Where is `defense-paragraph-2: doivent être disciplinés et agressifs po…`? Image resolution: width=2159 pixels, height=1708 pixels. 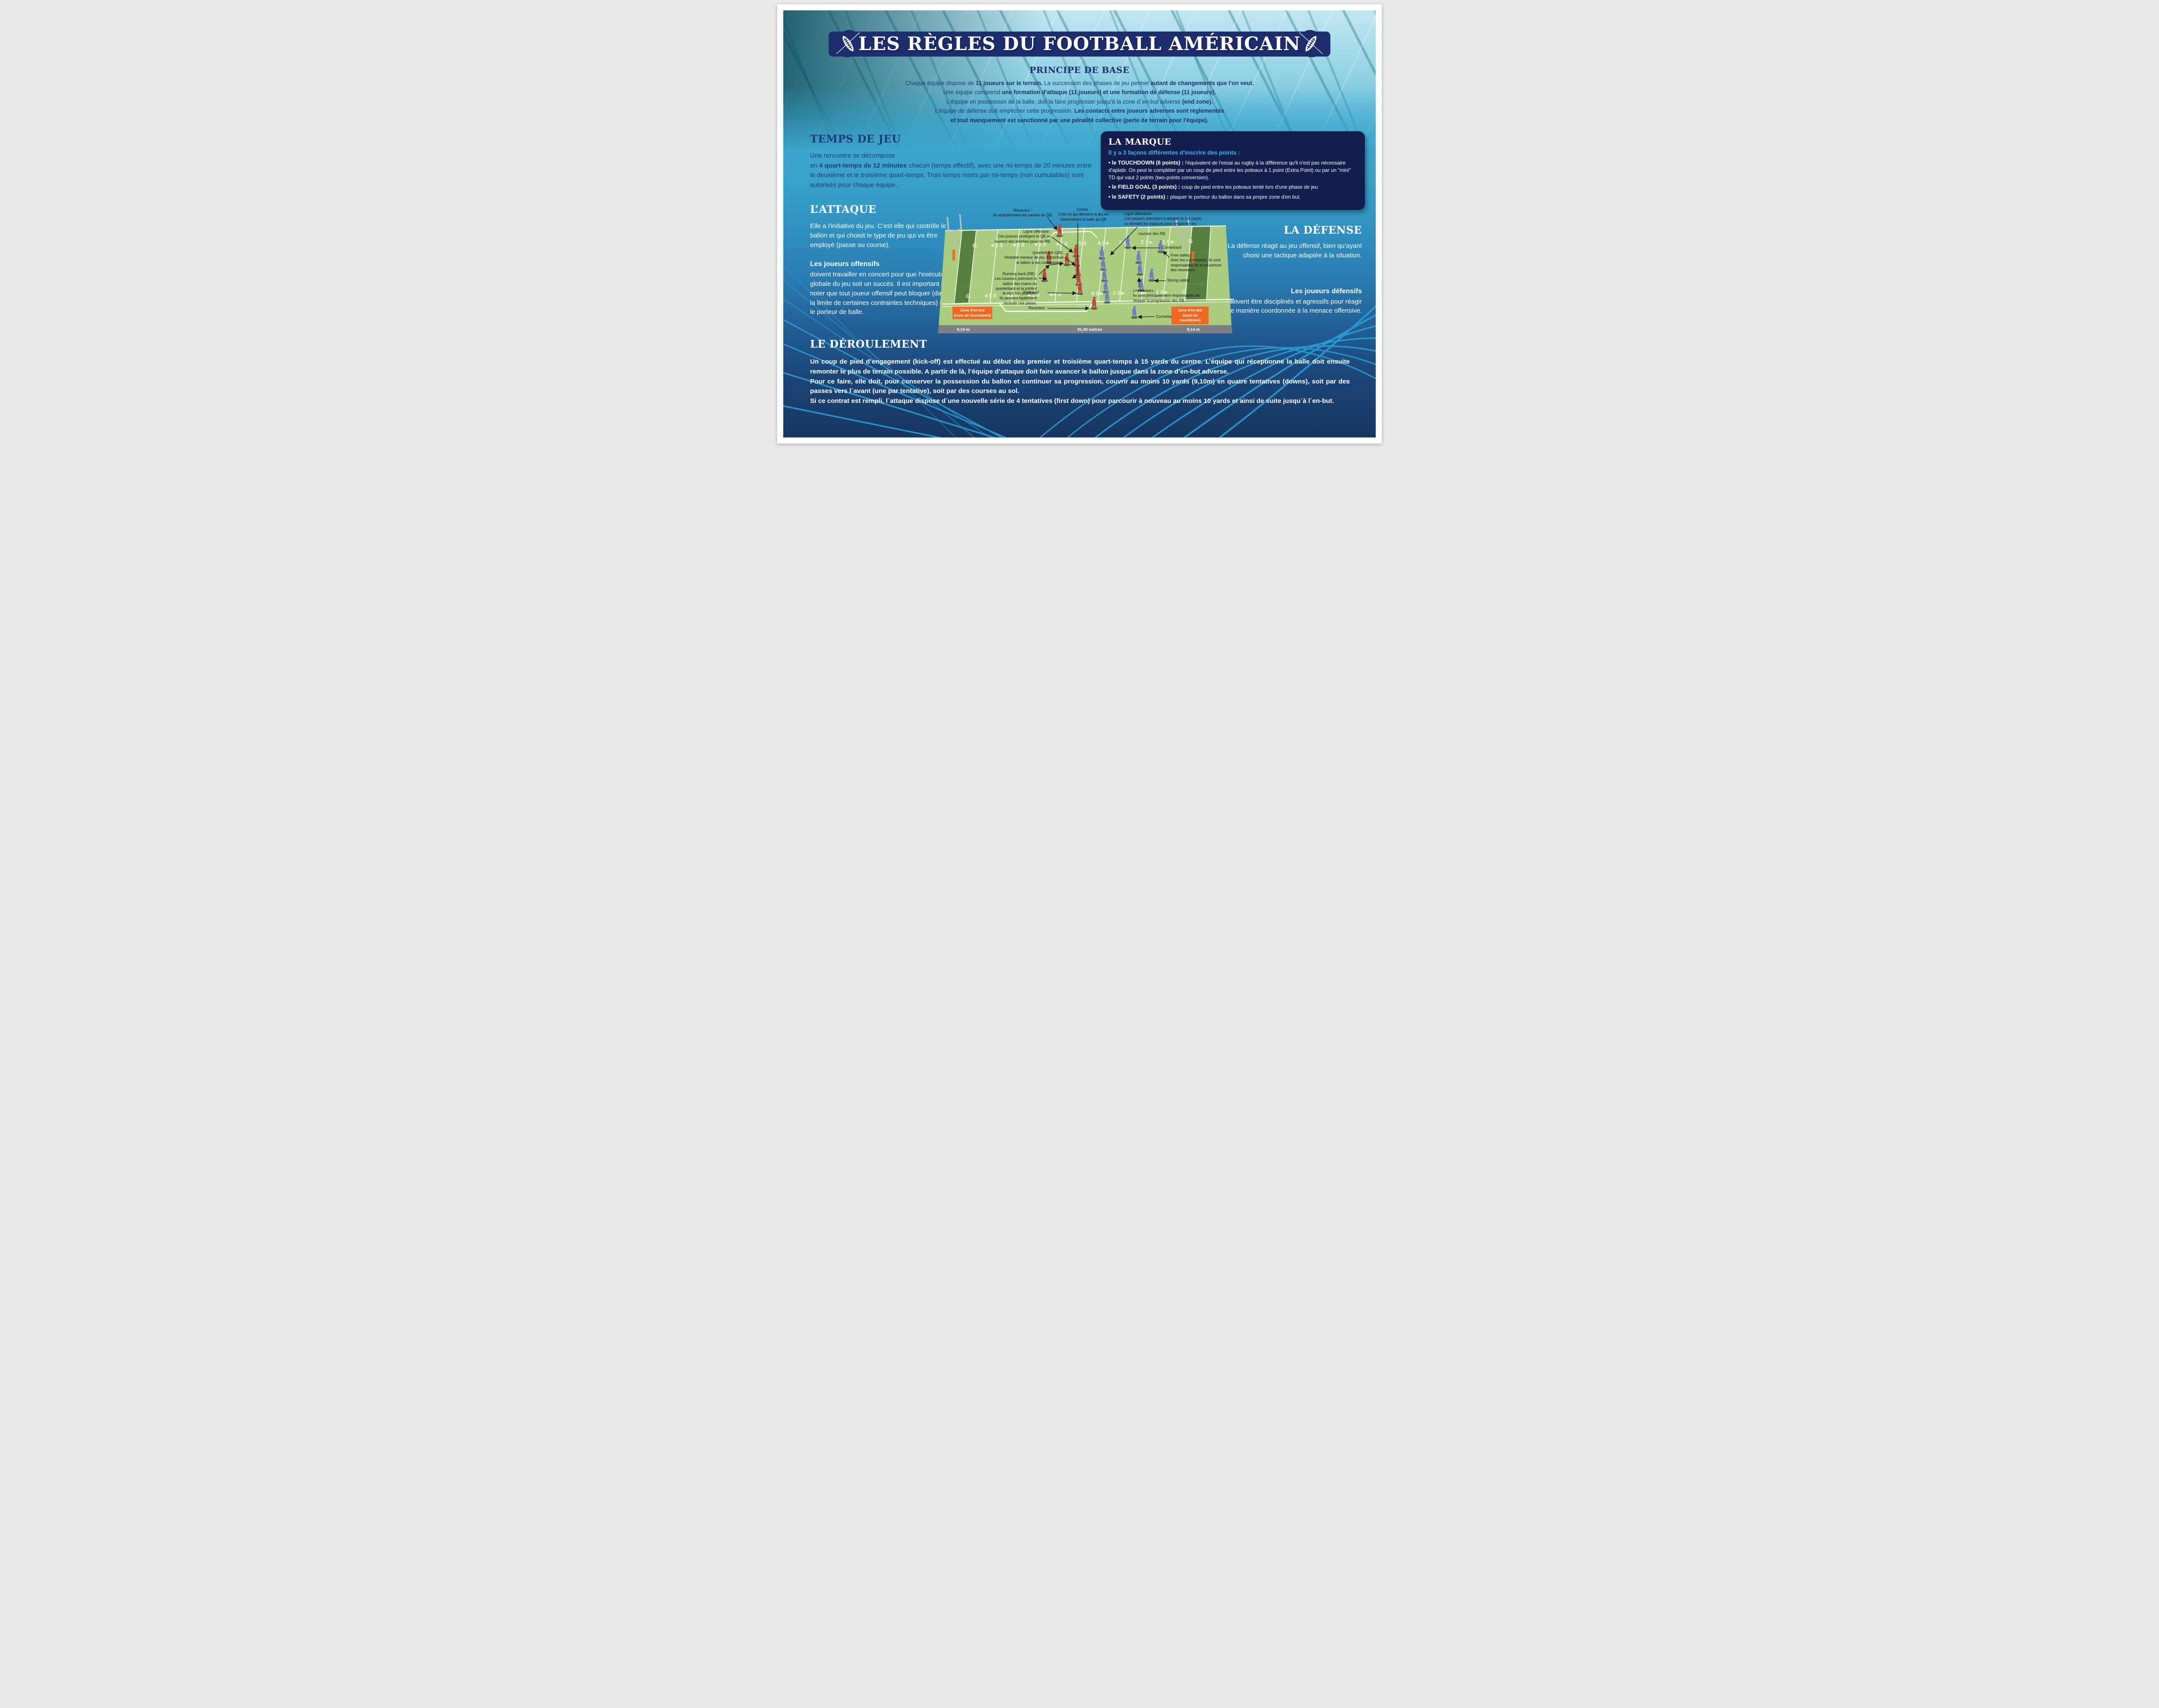
defense-paragraph-2: doivent être disciplinés et agressifs po… is located at coordinates (1294, 306).